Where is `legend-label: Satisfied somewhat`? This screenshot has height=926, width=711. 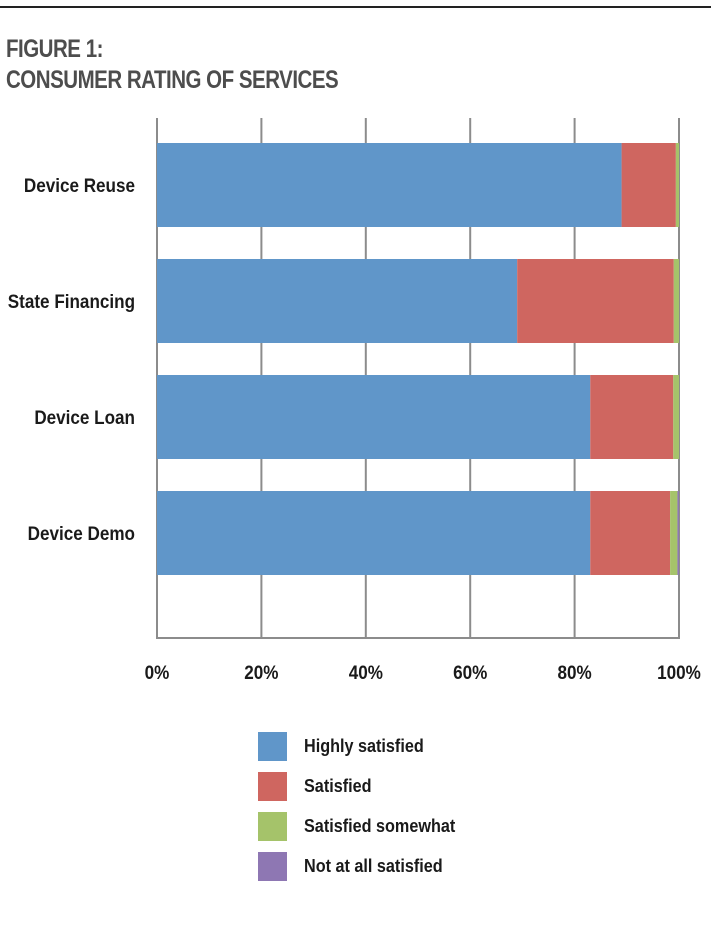 legend-label: Satisfied somewhat is located at coordinates (380, 826).